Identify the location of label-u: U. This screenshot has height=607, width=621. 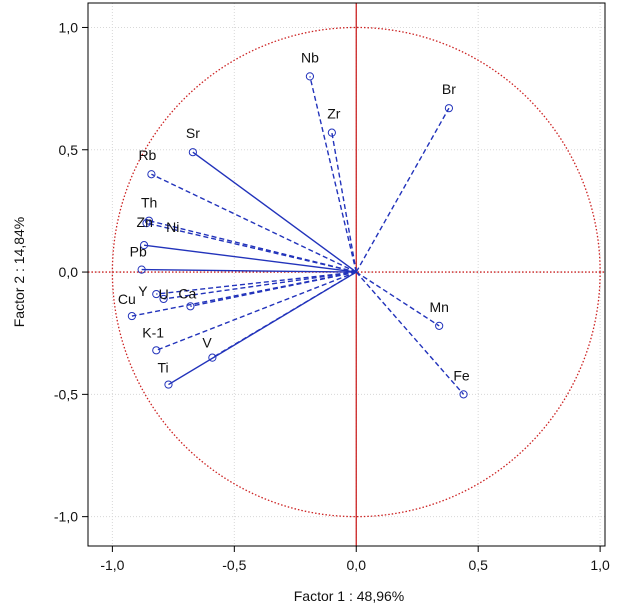
(164, 294).